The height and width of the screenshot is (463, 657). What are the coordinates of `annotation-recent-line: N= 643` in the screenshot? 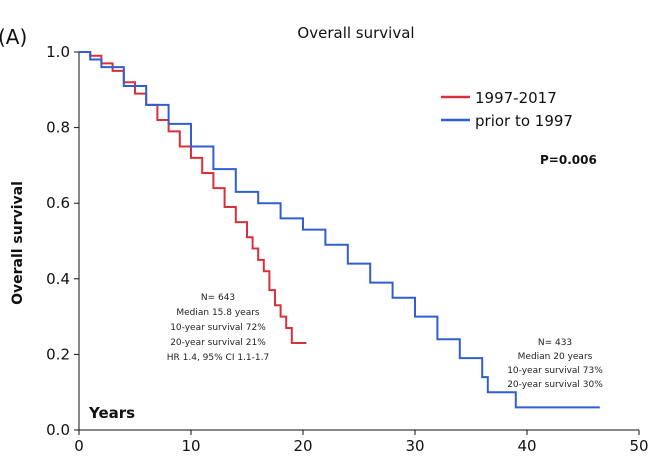 It's located at (218, 298).